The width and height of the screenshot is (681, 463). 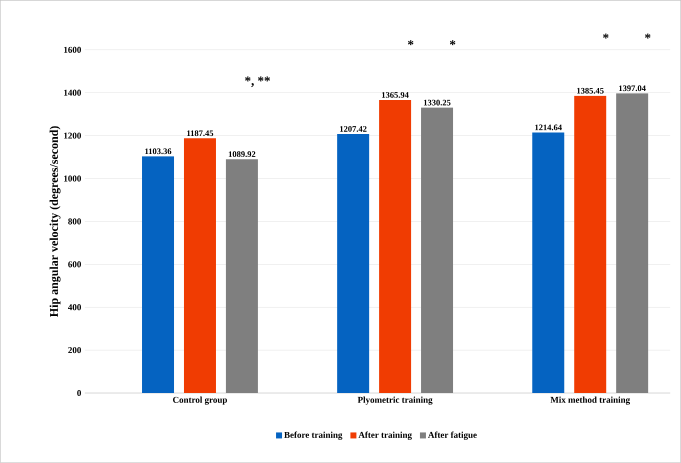 I want to click on x-tick-label: Control group, so click(x=200, y=400).